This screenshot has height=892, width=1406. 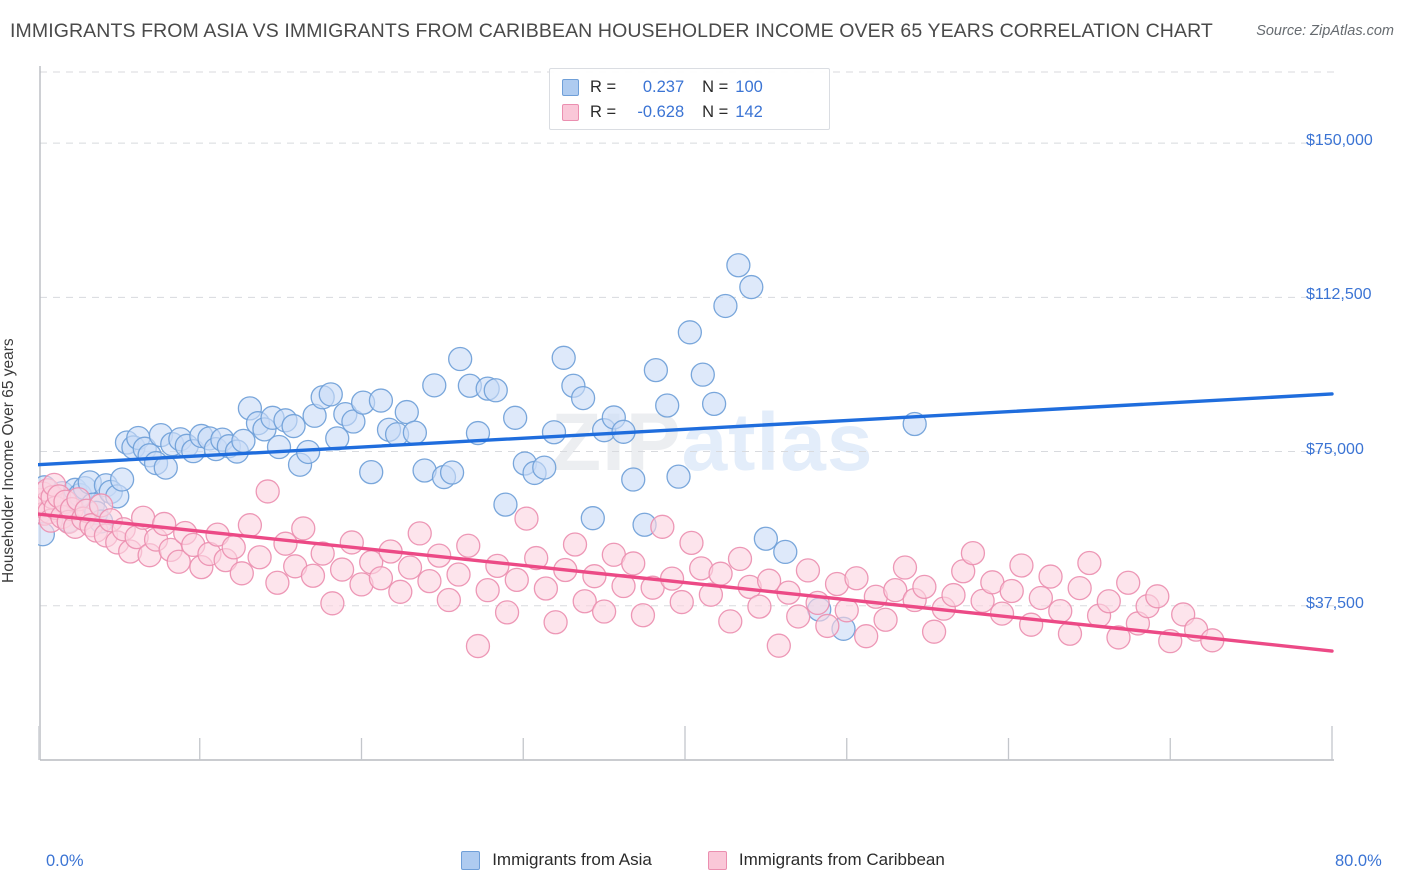 I want to click on stats-r-label-caribbean: R =, so click(x=603, y=112).